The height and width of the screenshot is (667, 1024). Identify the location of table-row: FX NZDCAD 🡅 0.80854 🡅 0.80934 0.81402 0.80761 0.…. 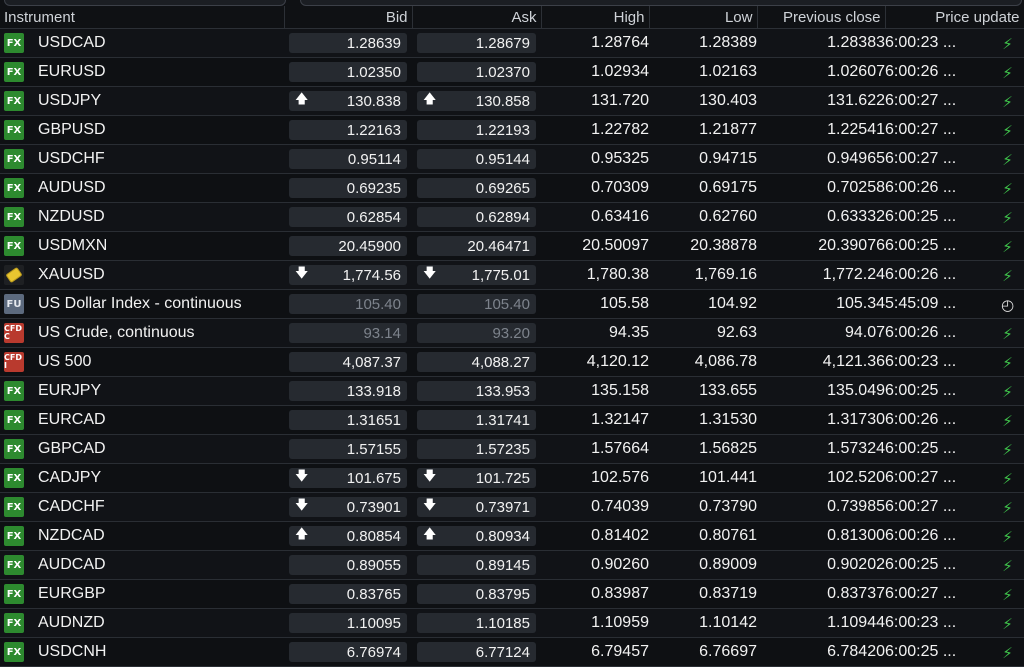
(512, 536).